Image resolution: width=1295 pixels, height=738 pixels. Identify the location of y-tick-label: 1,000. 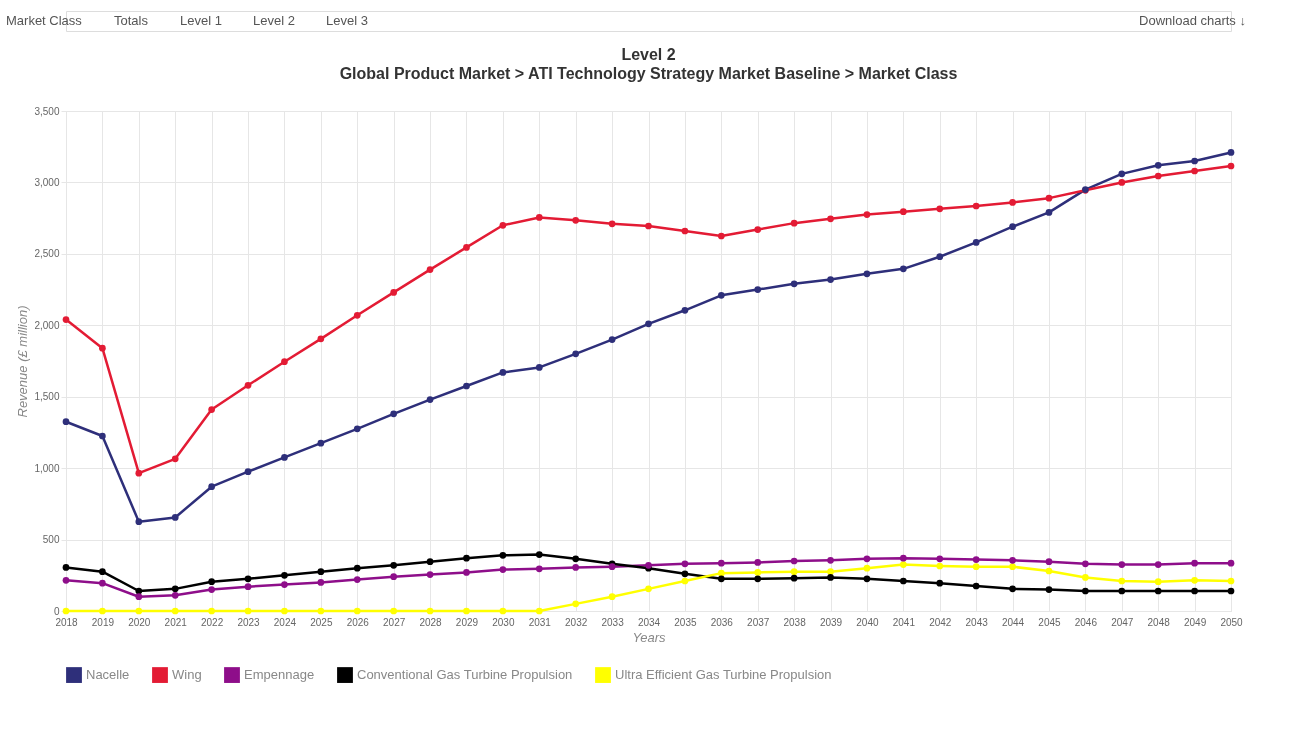
(47, 468).